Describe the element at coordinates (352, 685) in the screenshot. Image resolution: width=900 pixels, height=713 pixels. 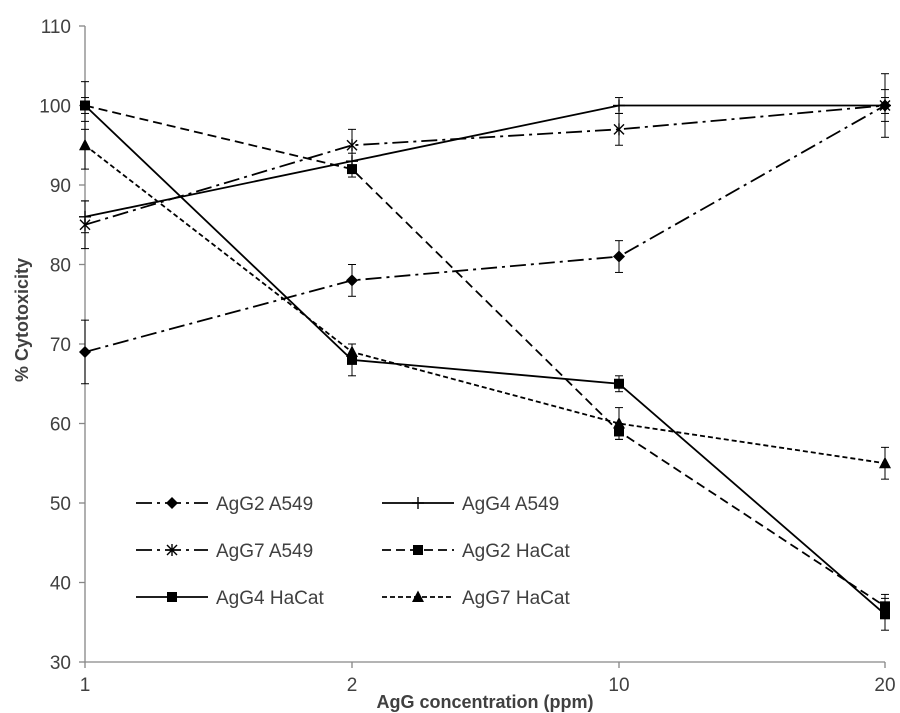
I see `x-tick-label: 2` at that location.